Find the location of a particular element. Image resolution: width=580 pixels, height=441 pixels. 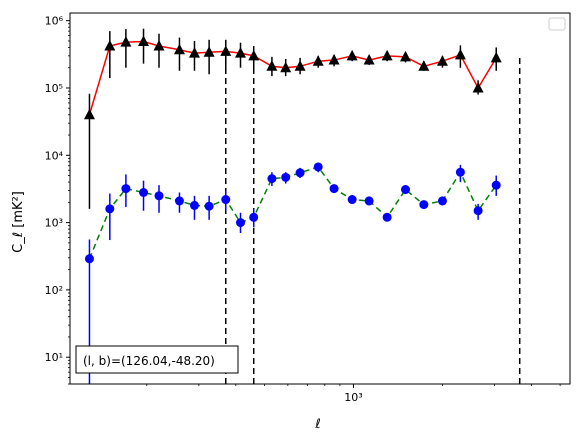

y-tick-label: 10¹ is located at coordinates (54, 357).